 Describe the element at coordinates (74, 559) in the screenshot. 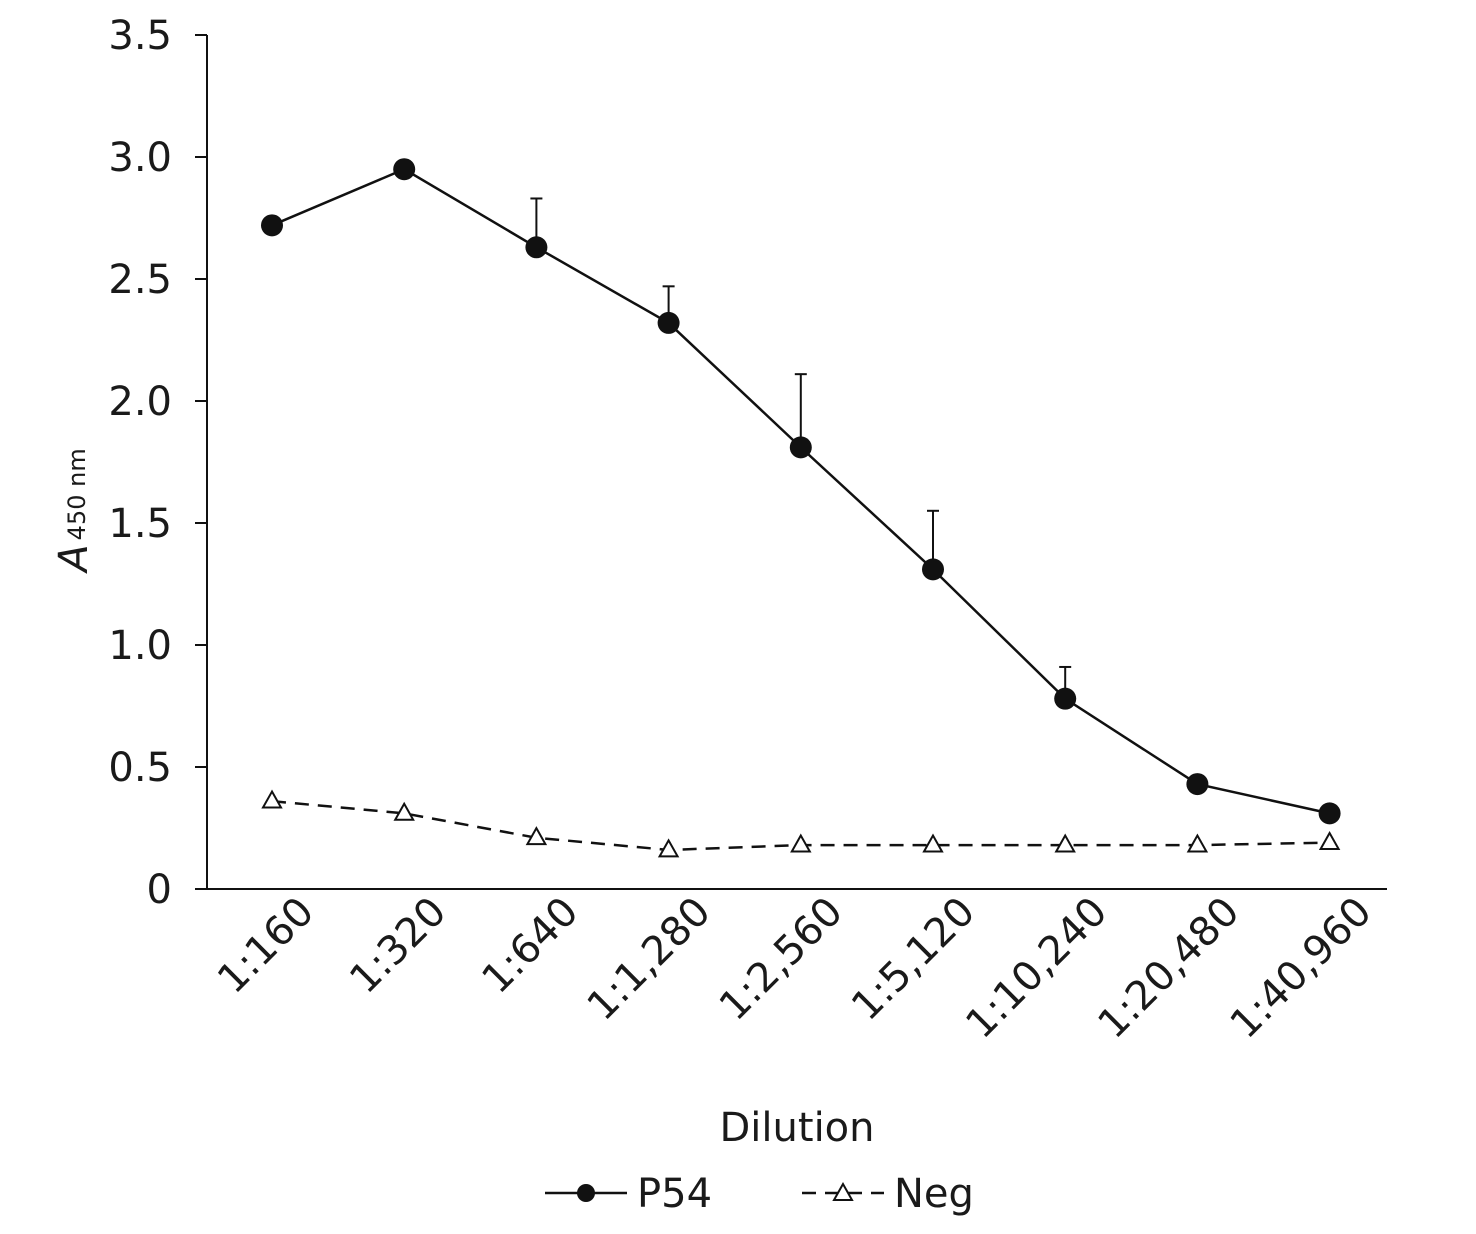

I see `y-axis-title-main: A` at that location.